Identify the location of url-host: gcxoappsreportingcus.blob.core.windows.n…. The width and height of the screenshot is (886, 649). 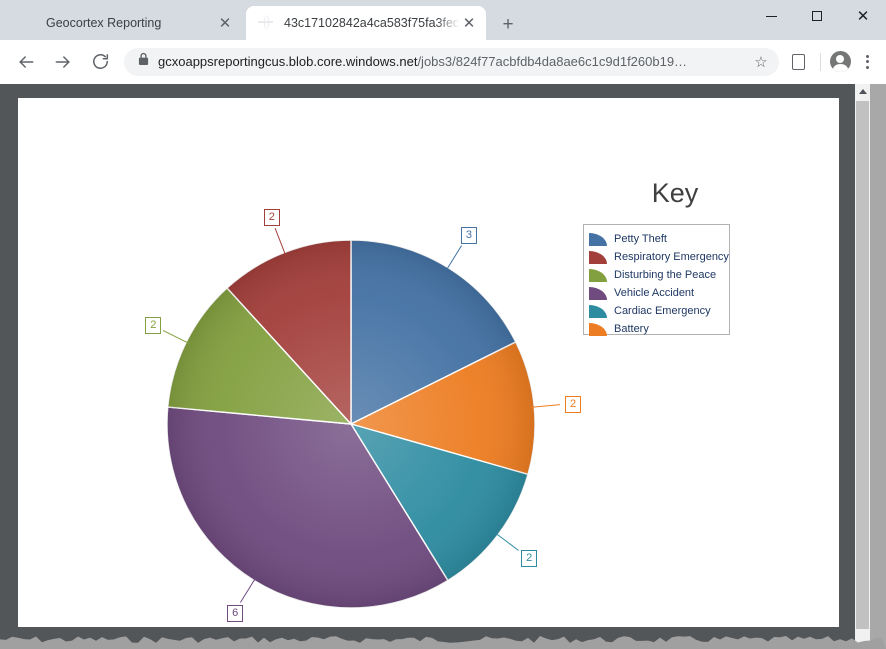
(288, 61).